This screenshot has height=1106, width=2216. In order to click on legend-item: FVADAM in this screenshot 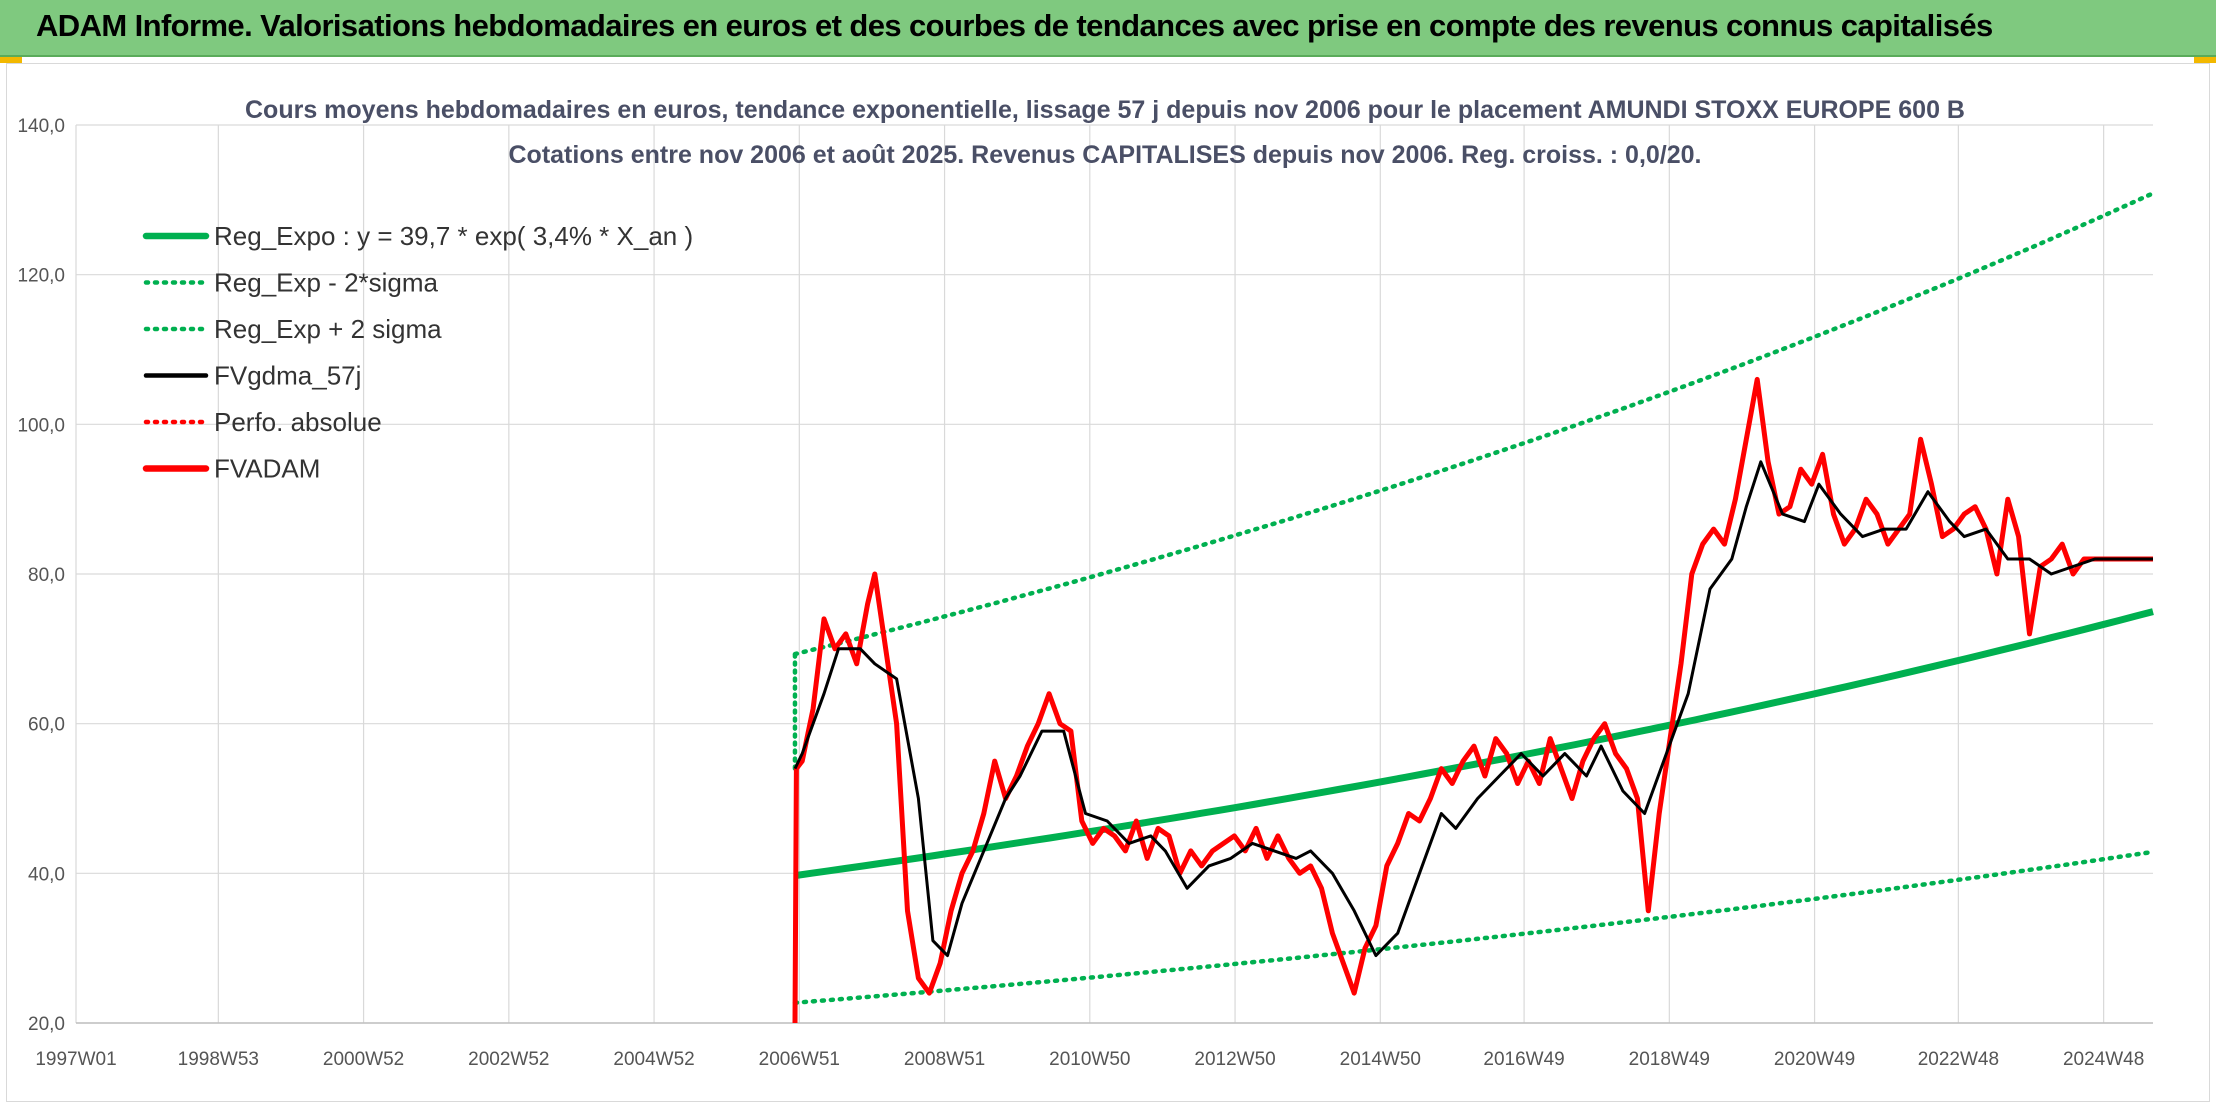, I will do `click(231, 469)`.